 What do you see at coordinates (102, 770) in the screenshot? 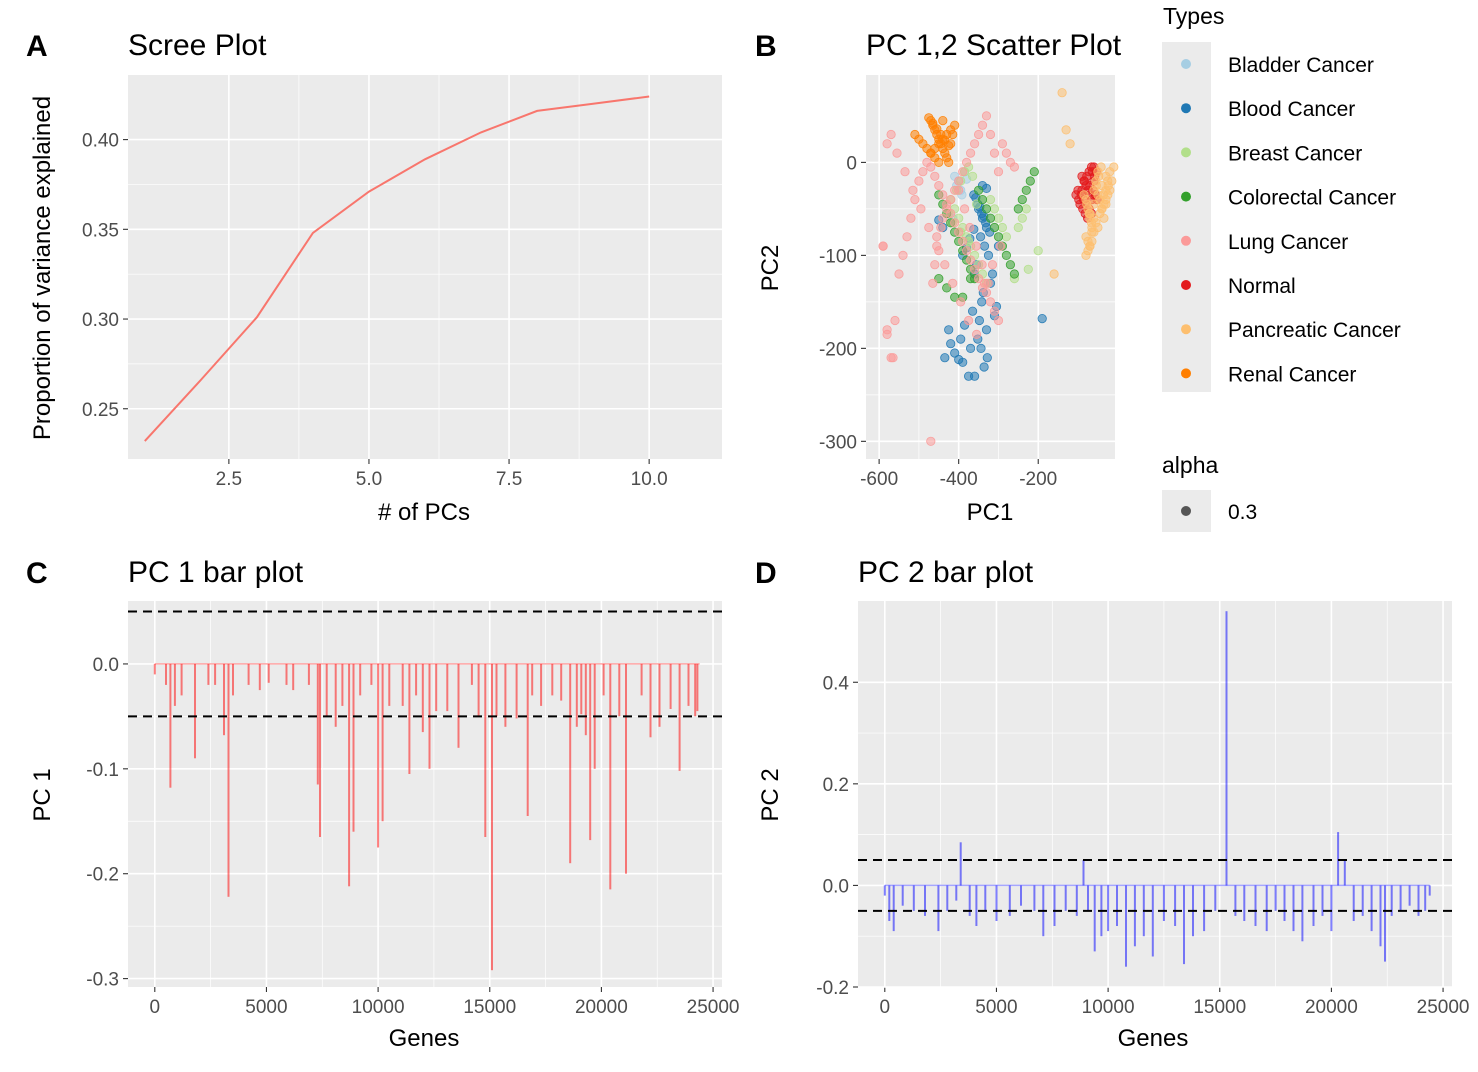
I see `y-tick-label: -0.1` at bounding box center [102, 770].